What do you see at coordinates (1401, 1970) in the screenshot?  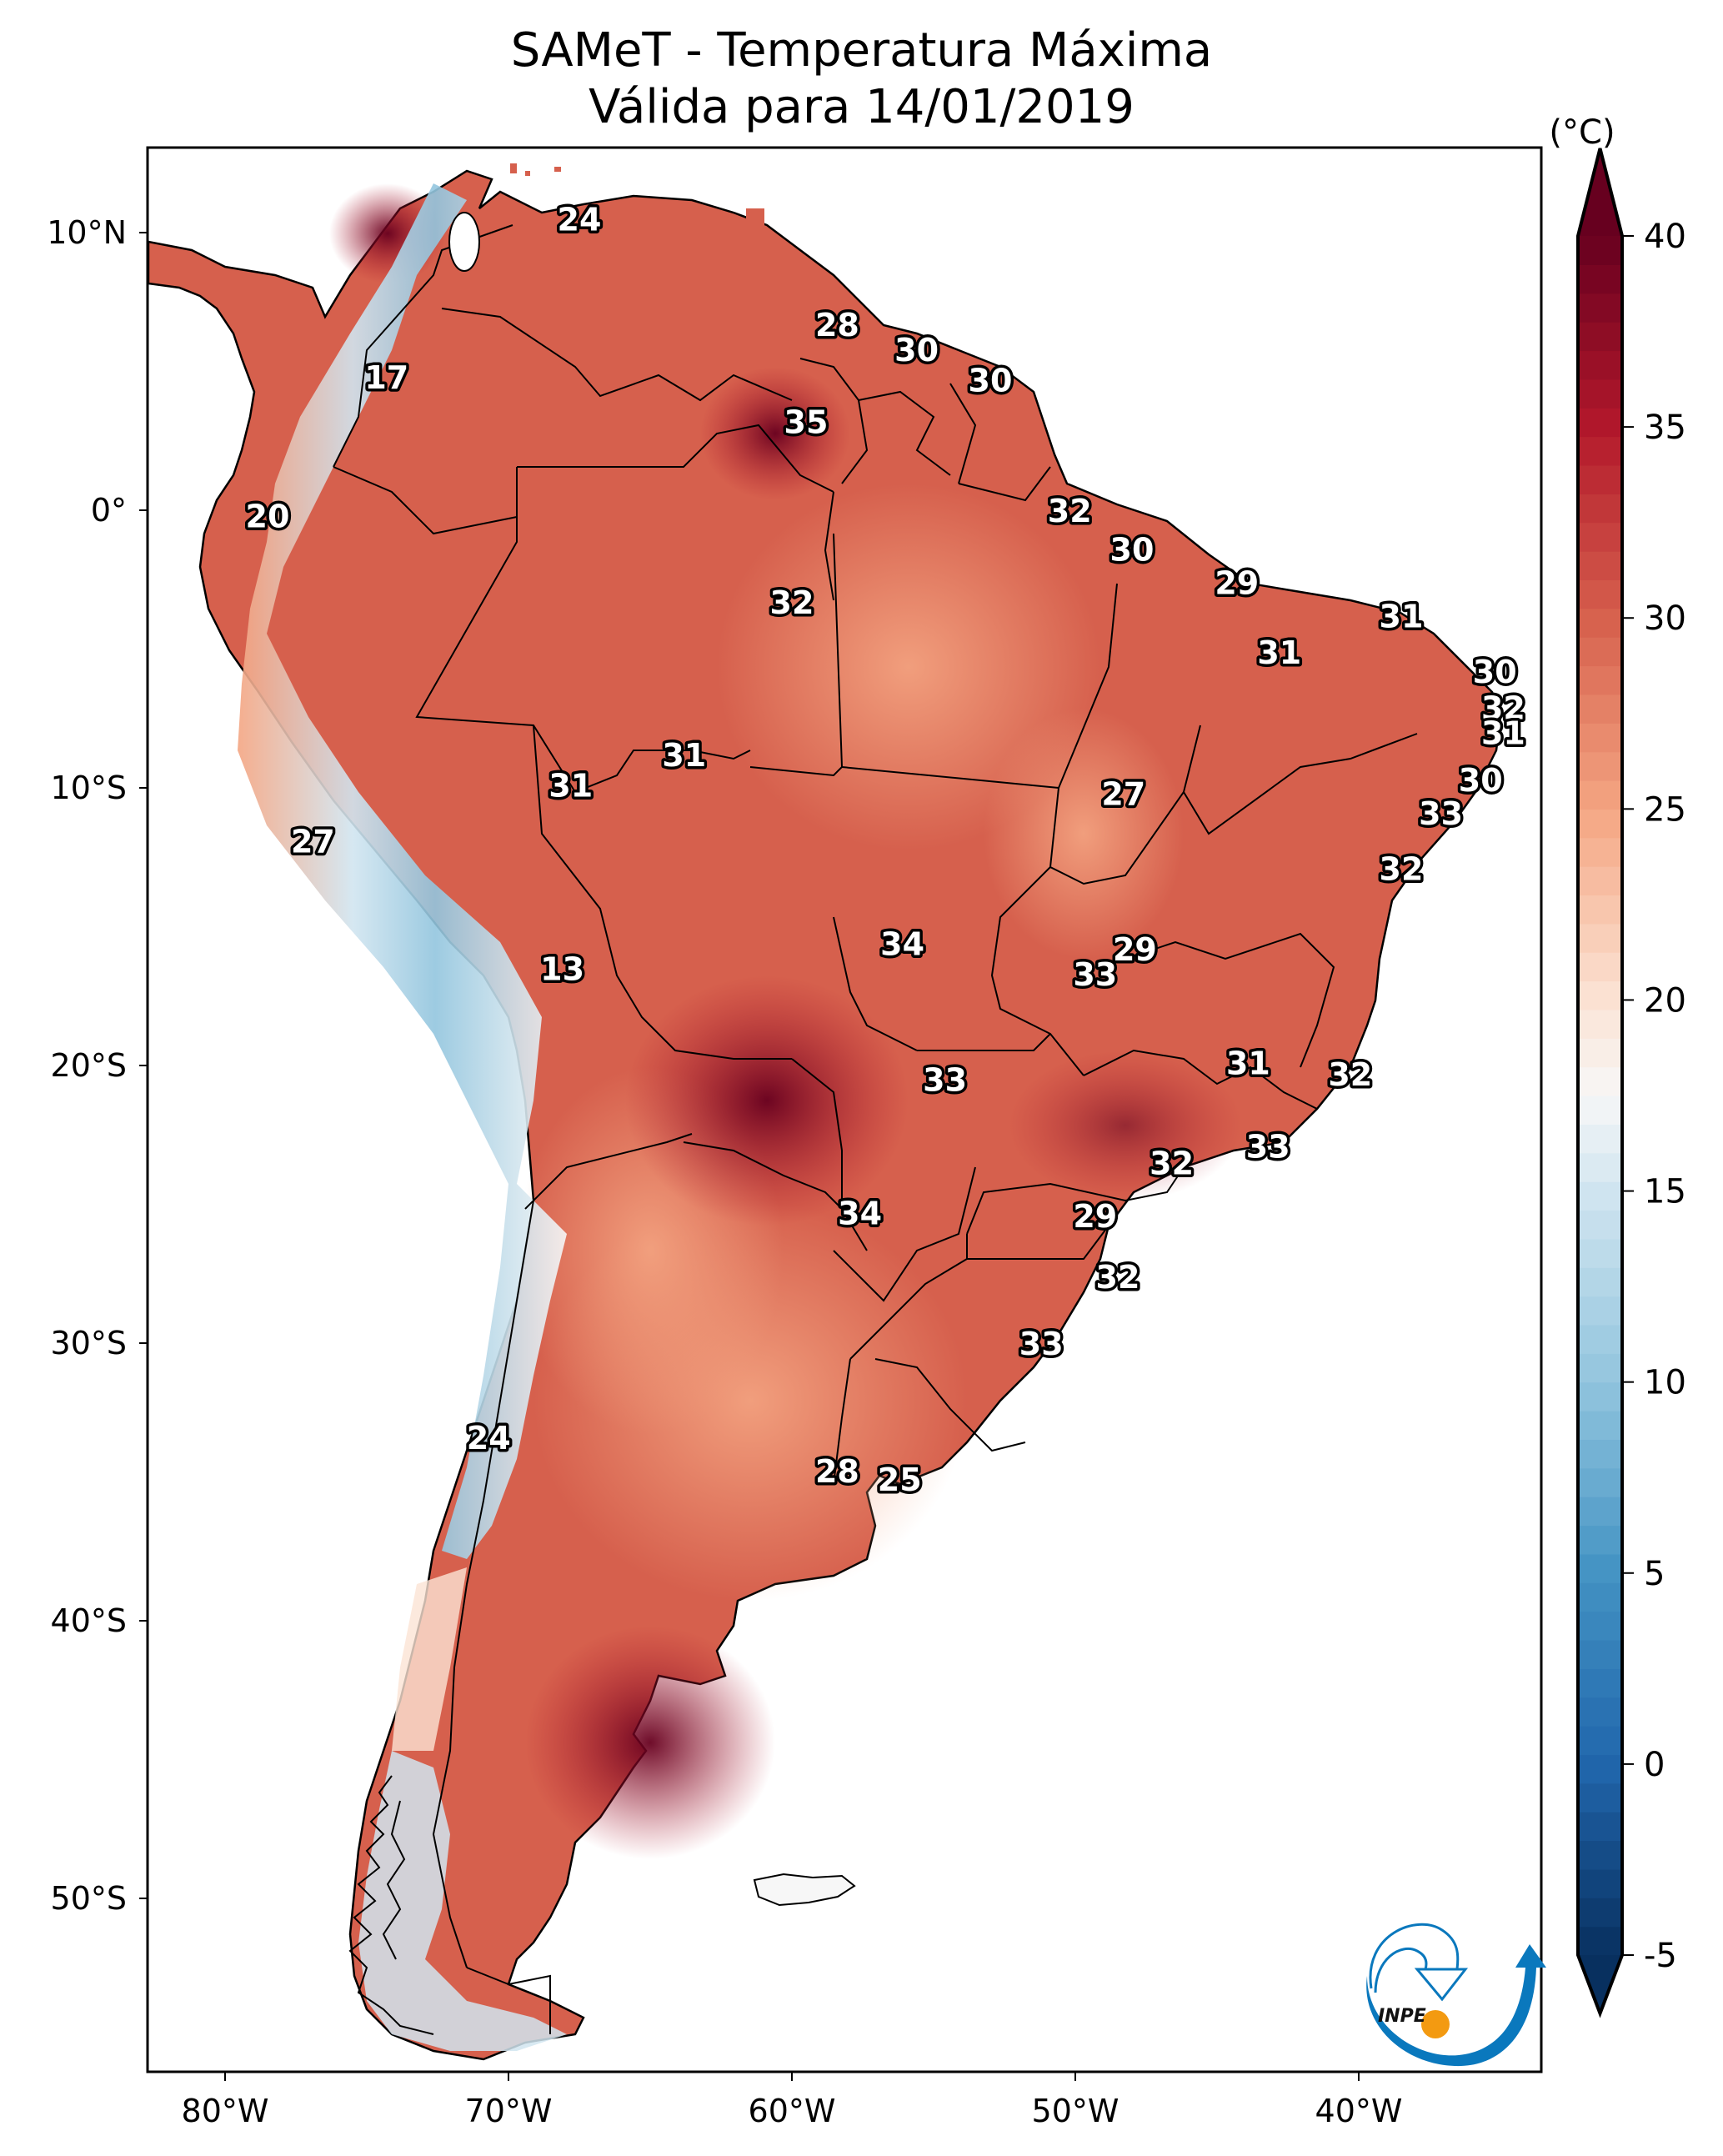 I see `logo-arc-inner` at bounding box center [1401, 1970].